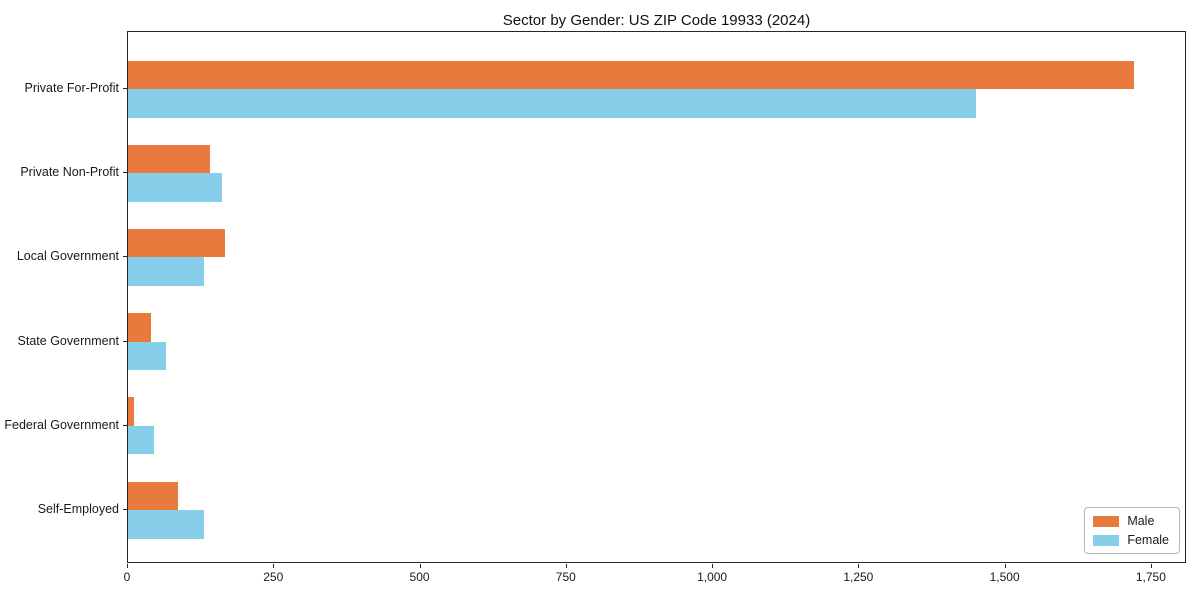 Image resolution: width=1200 pixels, height=600 pixels. I want to click on legend-swatch-female-icon, so click(1106, 540).